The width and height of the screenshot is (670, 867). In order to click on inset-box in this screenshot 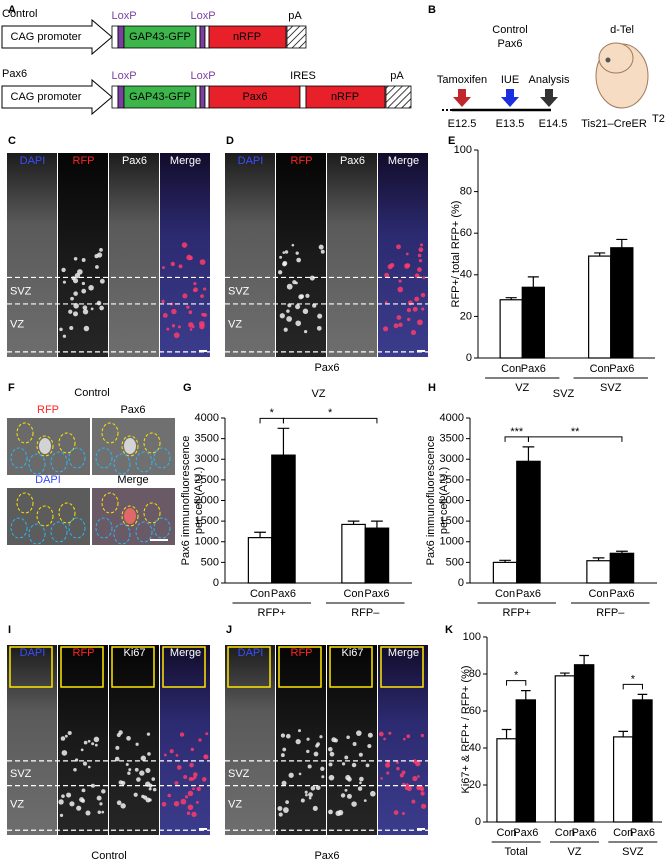, I will do `click(184, 667)`.